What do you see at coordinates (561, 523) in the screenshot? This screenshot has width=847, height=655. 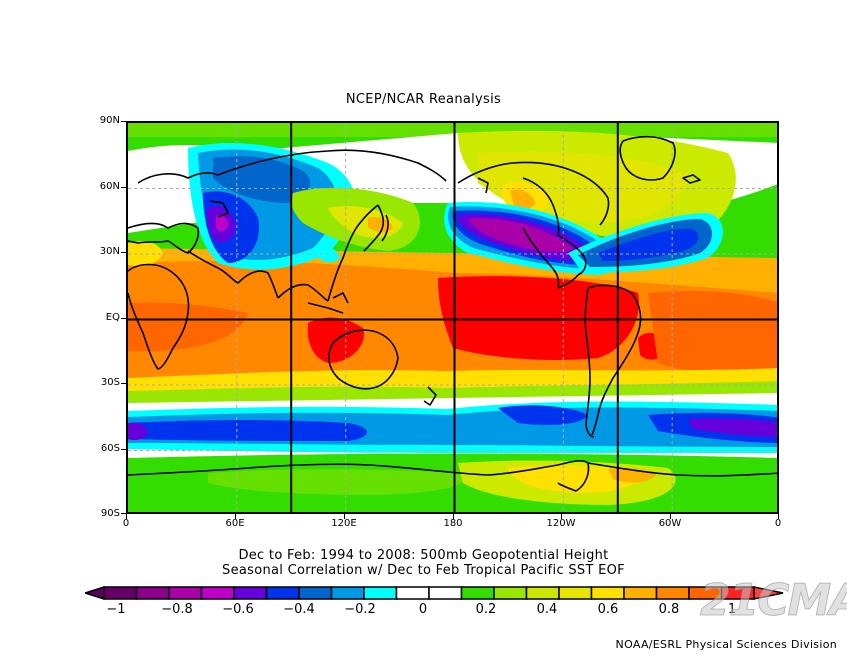 I see `x-tick-label: 120W` at bounding box center [561, 523].